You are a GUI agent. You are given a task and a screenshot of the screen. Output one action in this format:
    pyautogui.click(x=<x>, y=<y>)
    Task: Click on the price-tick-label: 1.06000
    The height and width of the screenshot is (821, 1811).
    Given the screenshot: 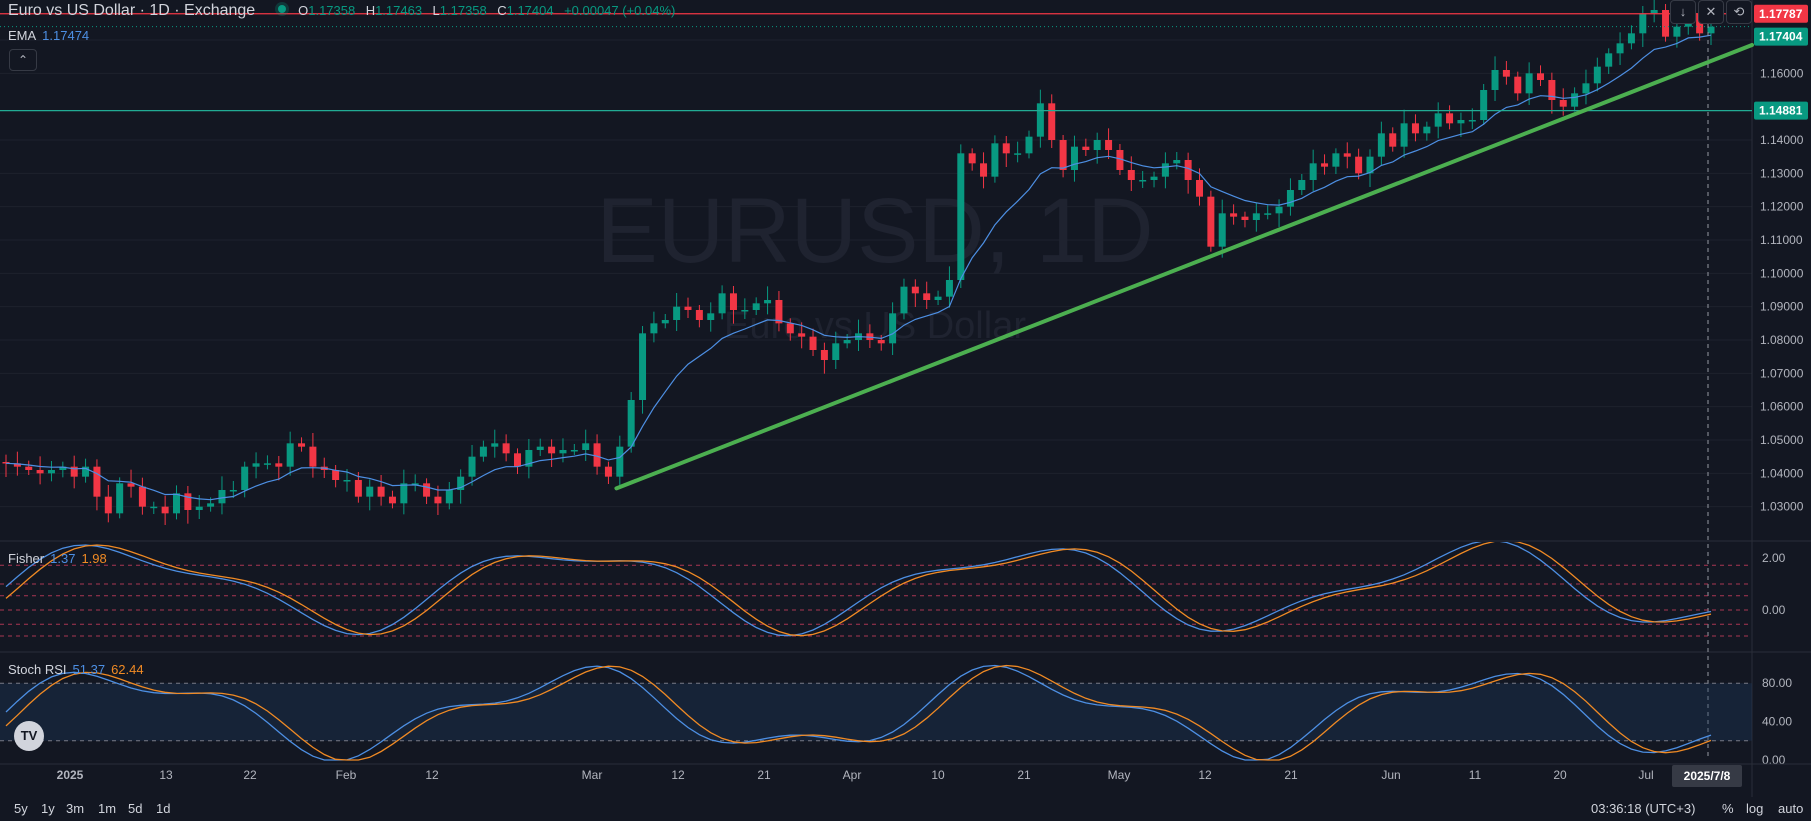 What is the action you would take?
    pyautogui.click(x=1782, y=407)
    